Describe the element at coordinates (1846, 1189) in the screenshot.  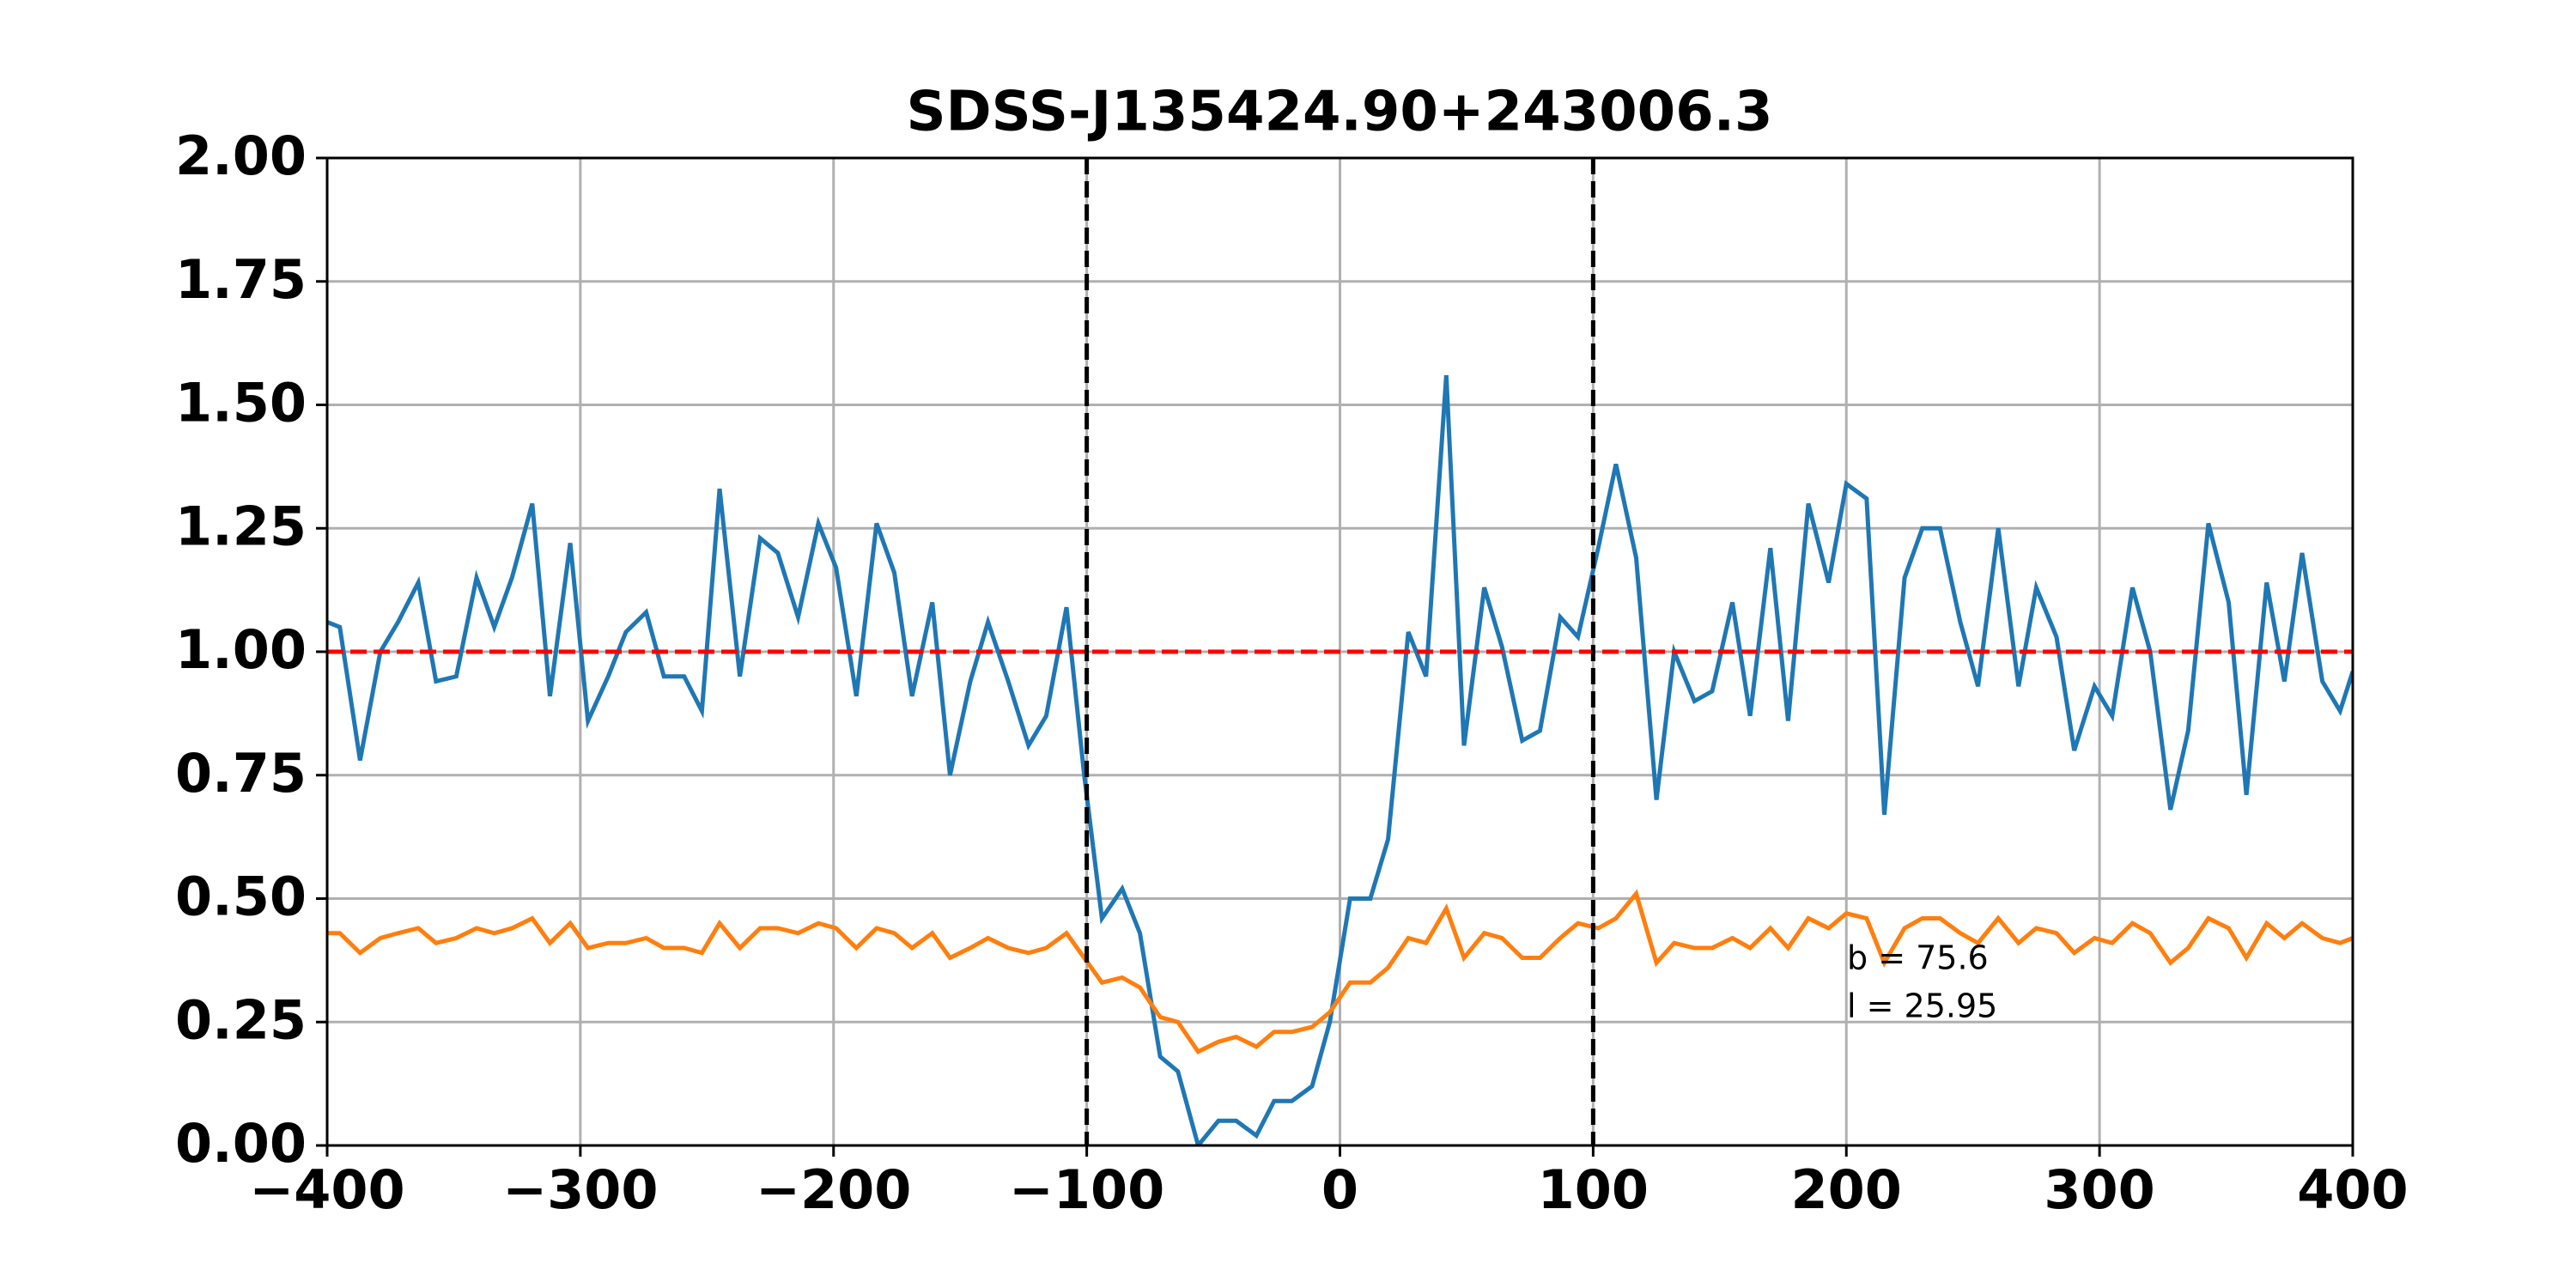
I see `x-tick-label: 200` at that location.